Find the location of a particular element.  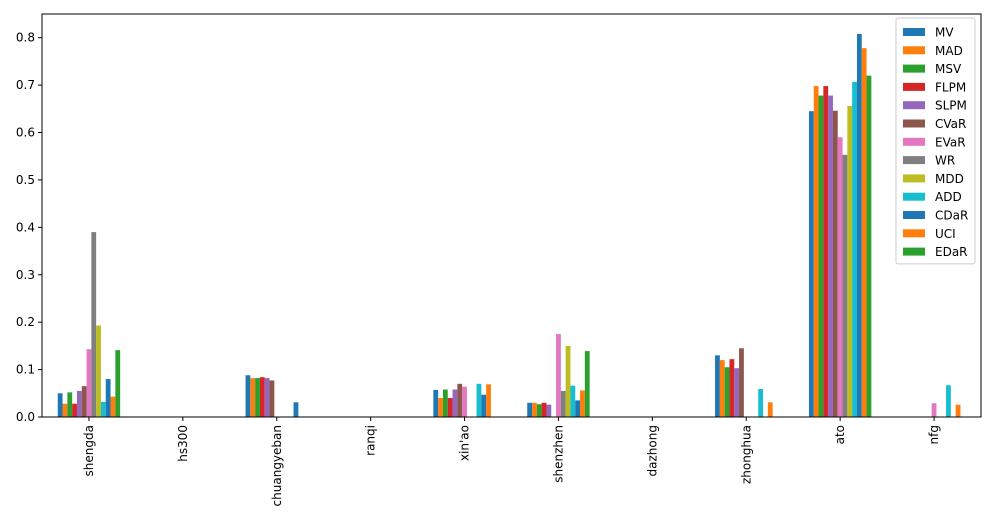

bar-cvar-zhonghua is located at coordinates (741, 382).